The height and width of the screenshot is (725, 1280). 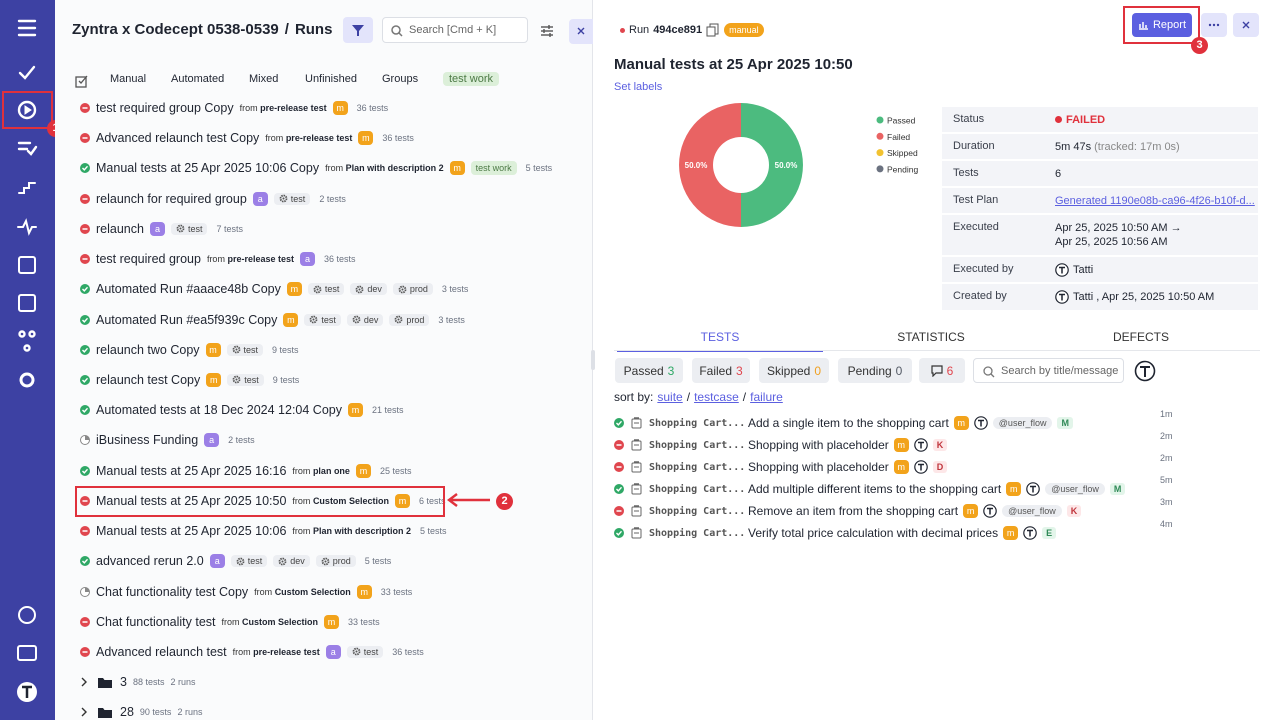 What do you see at coordinates (581, 31) in the screenshot?
I see `close-panel-button` at bounding box center [581, 31].